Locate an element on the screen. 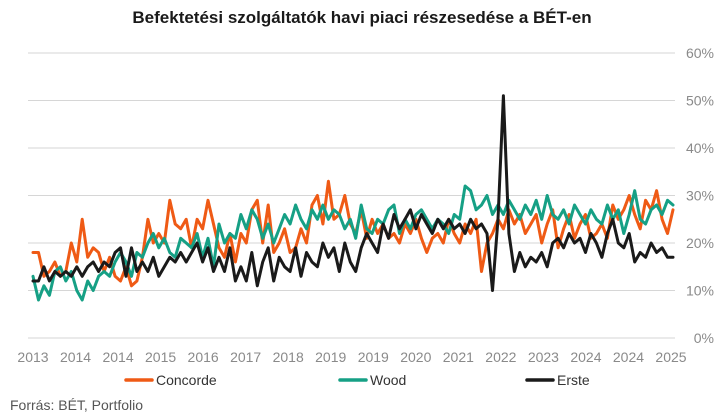 Image resolution: width=718 pixels, height=415 pixels. y-tick-label: 60% is located at coordinates (700, 53).